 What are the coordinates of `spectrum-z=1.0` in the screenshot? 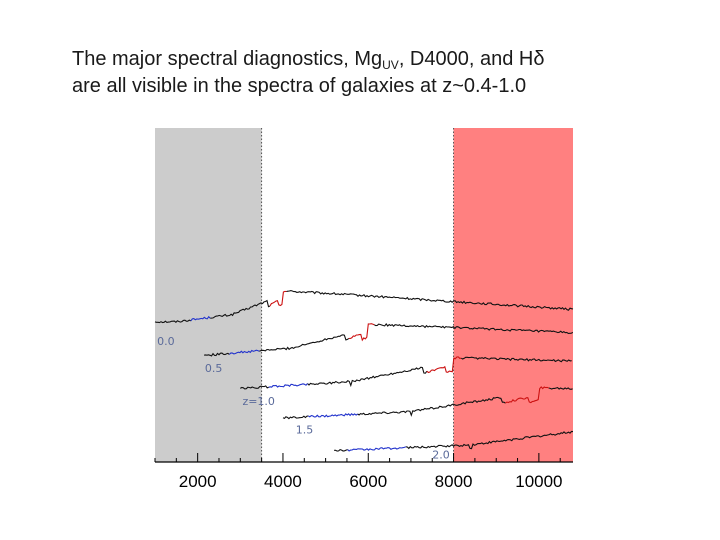 It's located at (406, 373).